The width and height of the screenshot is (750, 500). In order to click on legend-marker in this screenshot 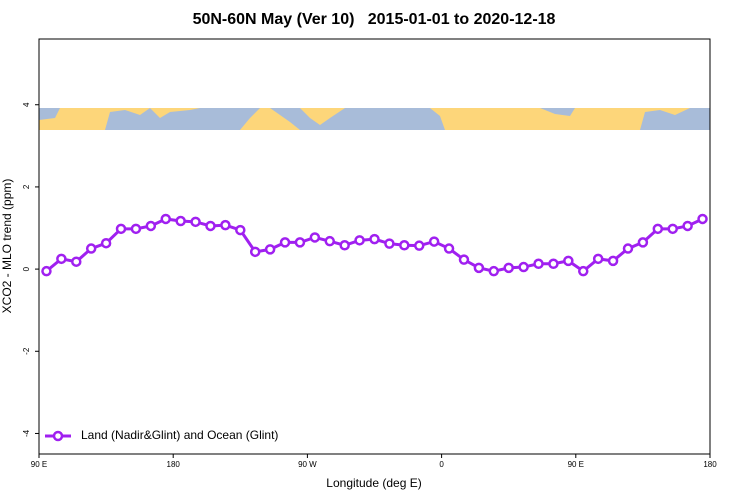, I will do `click(58, 436)`.